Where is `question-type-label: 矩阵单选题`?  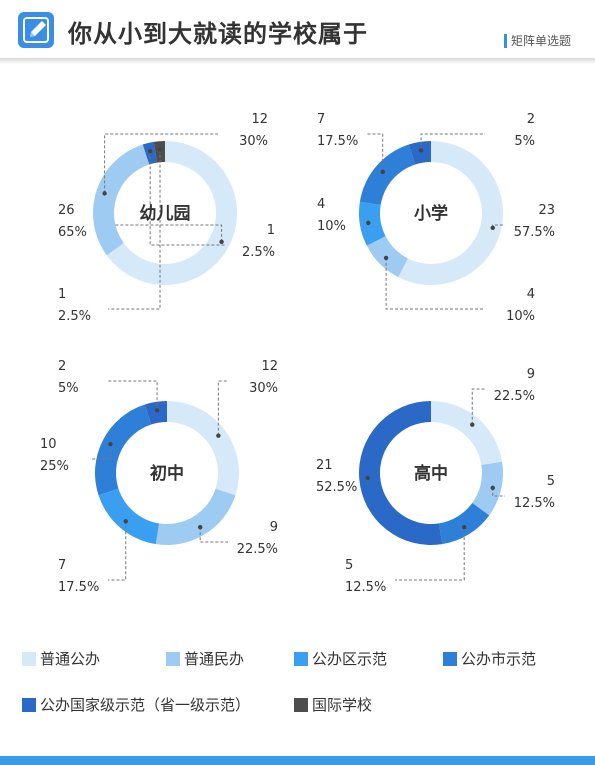
question-type-label: 矩阵单选题 is located at coordinates (540, 41).